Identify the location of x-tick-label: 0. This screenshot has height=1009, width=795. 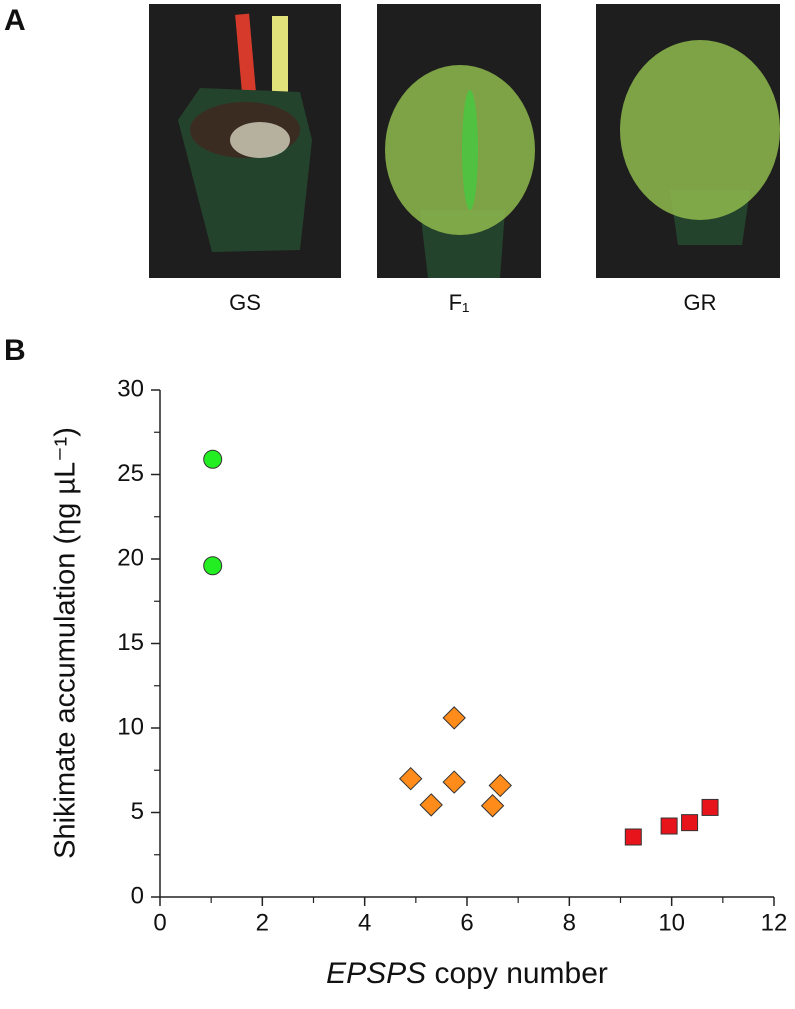
(159, 922).